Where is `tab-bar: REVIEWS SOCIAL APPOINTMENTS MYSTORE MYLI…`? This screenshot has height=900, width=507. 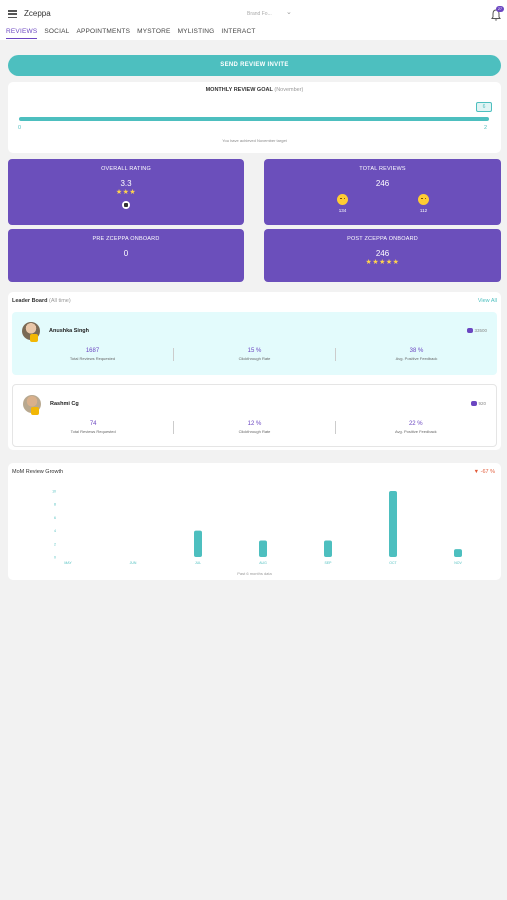
tab-bar: REVIEWS SOCIAL APPOINTMENTS MYSTORE MYLI… is located at coordinates (131, 33).